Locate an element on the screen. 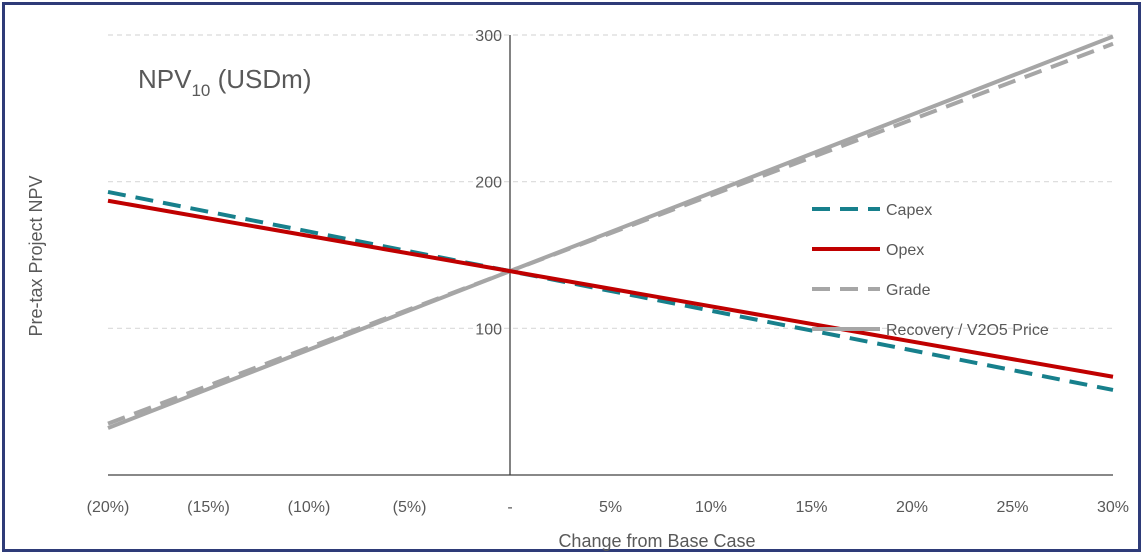  legend-label: Grade is located at coordinates (908, 290).